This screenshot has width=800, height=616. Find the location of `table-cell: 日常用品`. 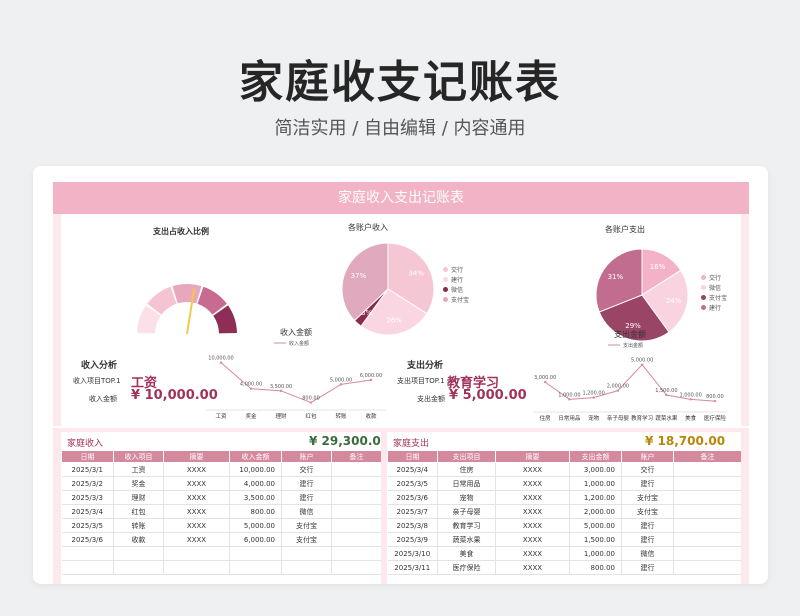

table-cell: 日常用品 is located at coordinates (466, 483).